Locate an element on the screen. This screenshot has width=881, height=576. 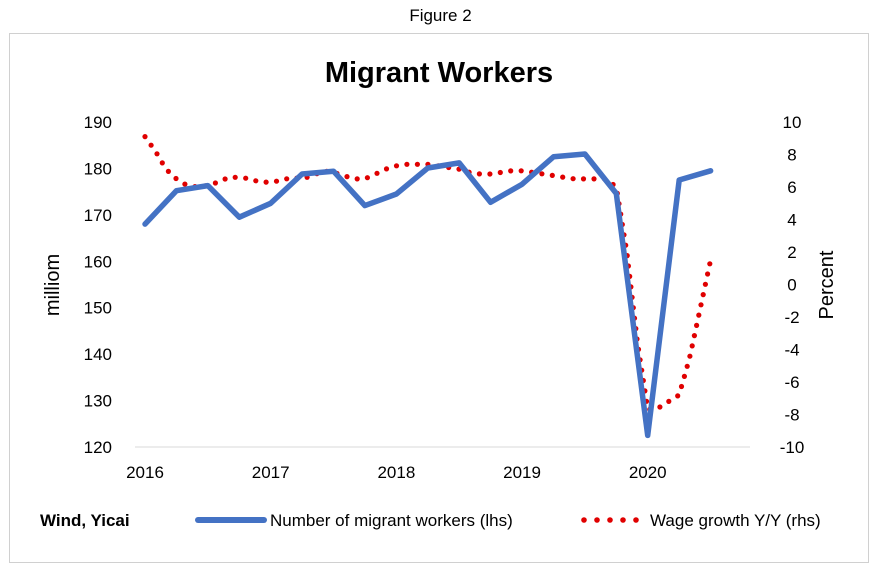
x-tick-label: 2019 is located at coordinates (522, 472).